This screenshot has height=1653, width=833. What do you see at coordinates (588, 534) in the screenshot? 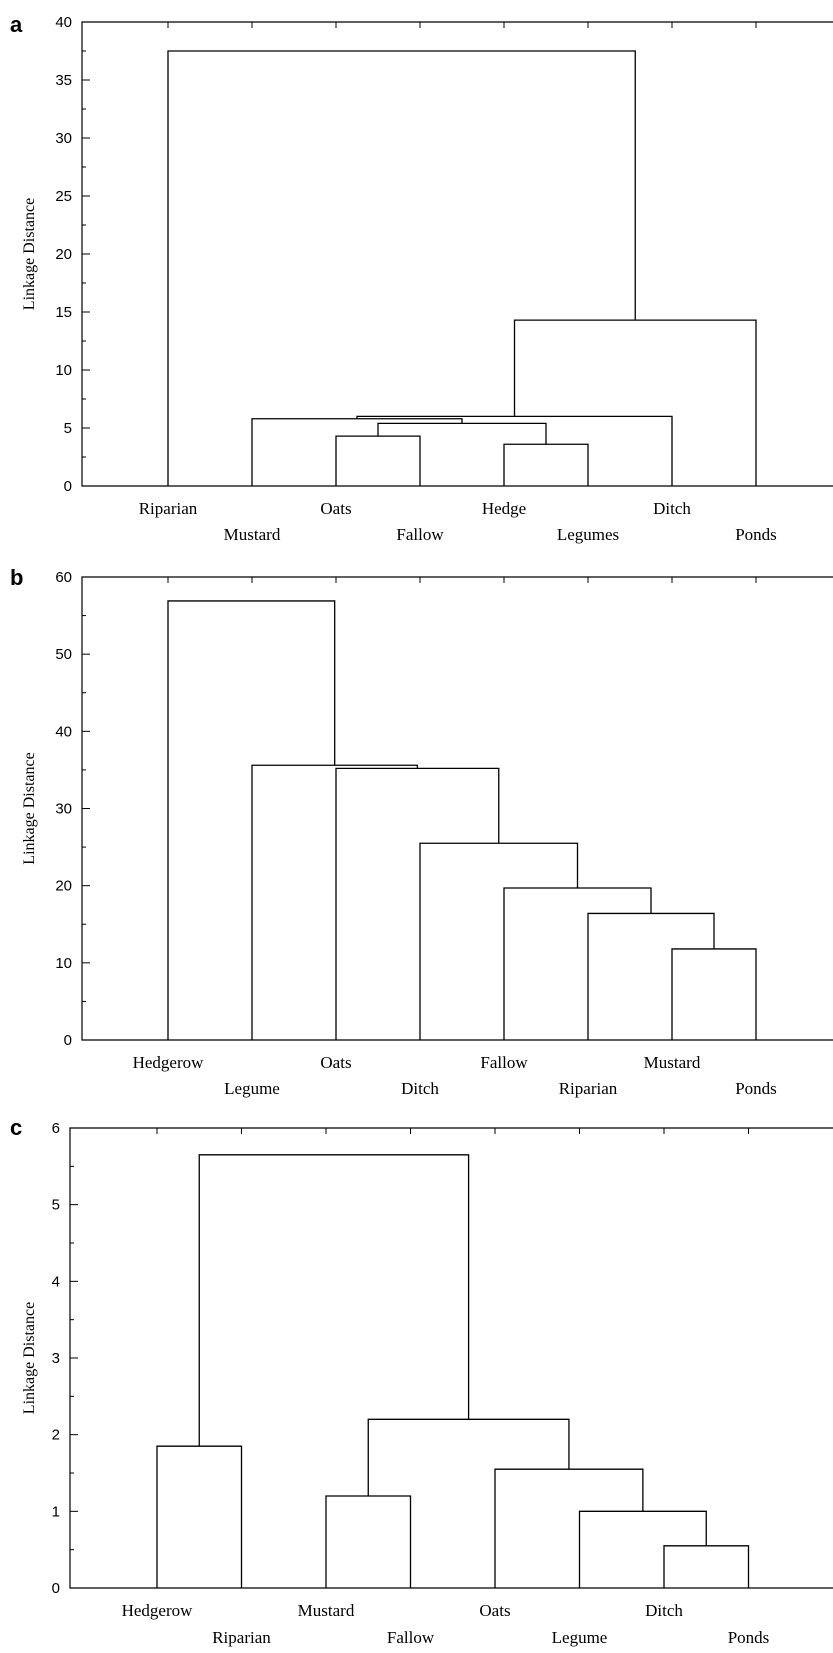
I see `panel-a-leaf-label-legumes: Legumes` at bounding box center [588, 534].